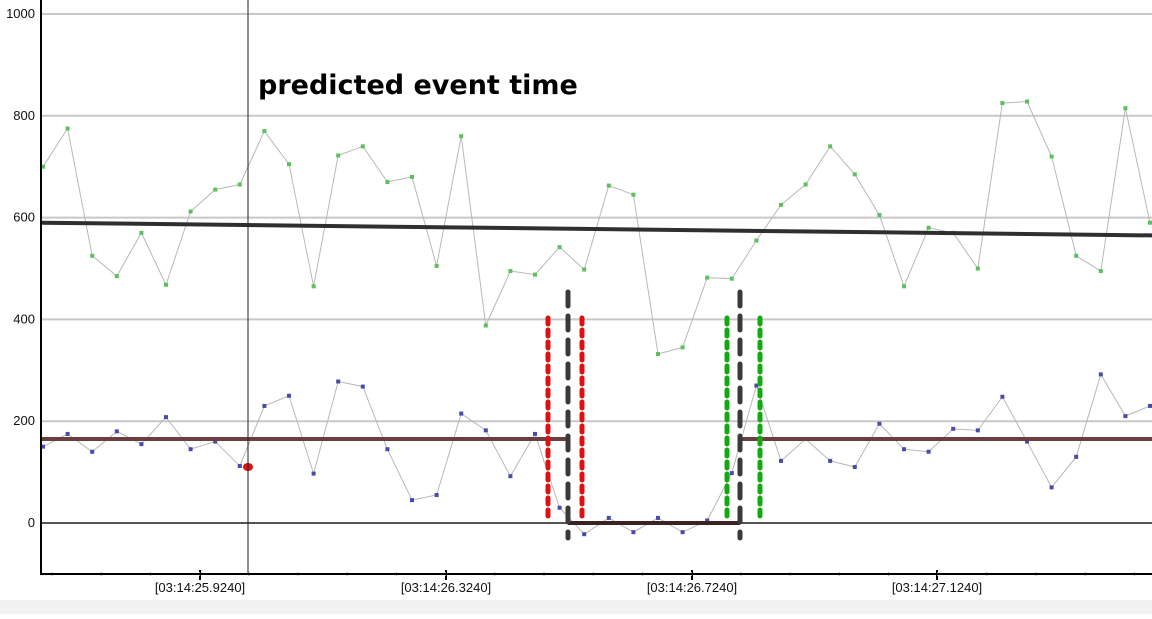  Describe the element at coordinates (418, 85) in the screenshot. I see `annotation-predicted-event-time: predicted event time` at that location.